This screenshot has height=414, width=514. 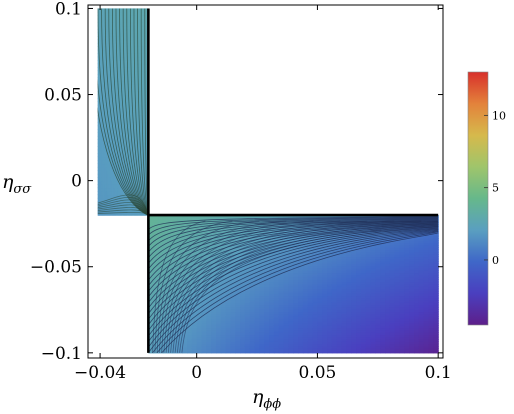 I want to click on y-axis-title-sub: σσ, so click(x=22, y=189).